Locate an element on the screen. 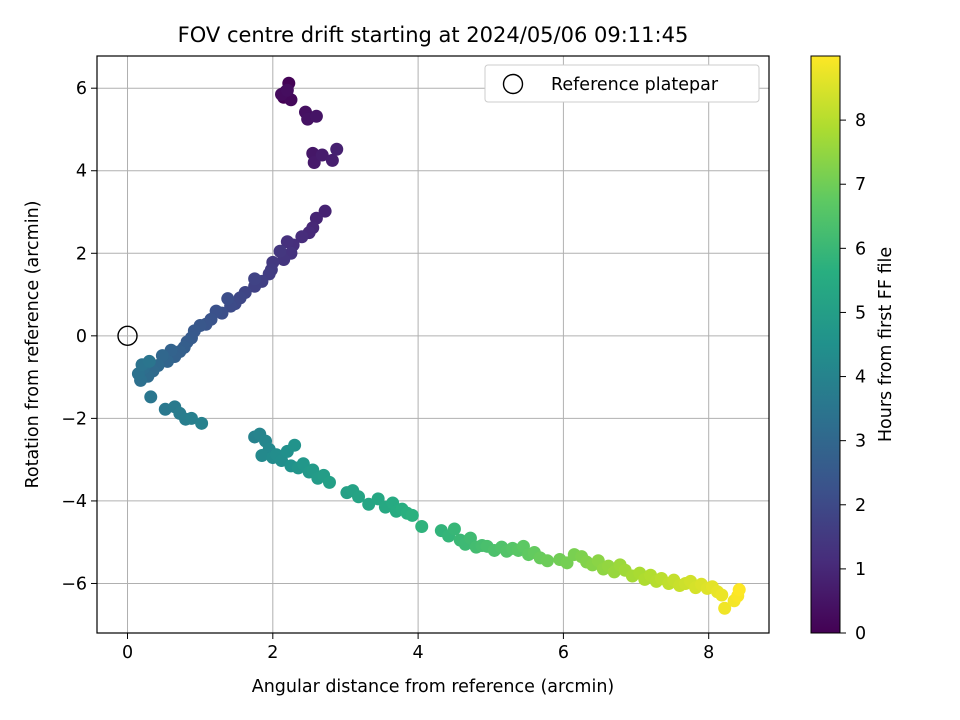  colorbar-gradient is located at coordinates (825, 344).